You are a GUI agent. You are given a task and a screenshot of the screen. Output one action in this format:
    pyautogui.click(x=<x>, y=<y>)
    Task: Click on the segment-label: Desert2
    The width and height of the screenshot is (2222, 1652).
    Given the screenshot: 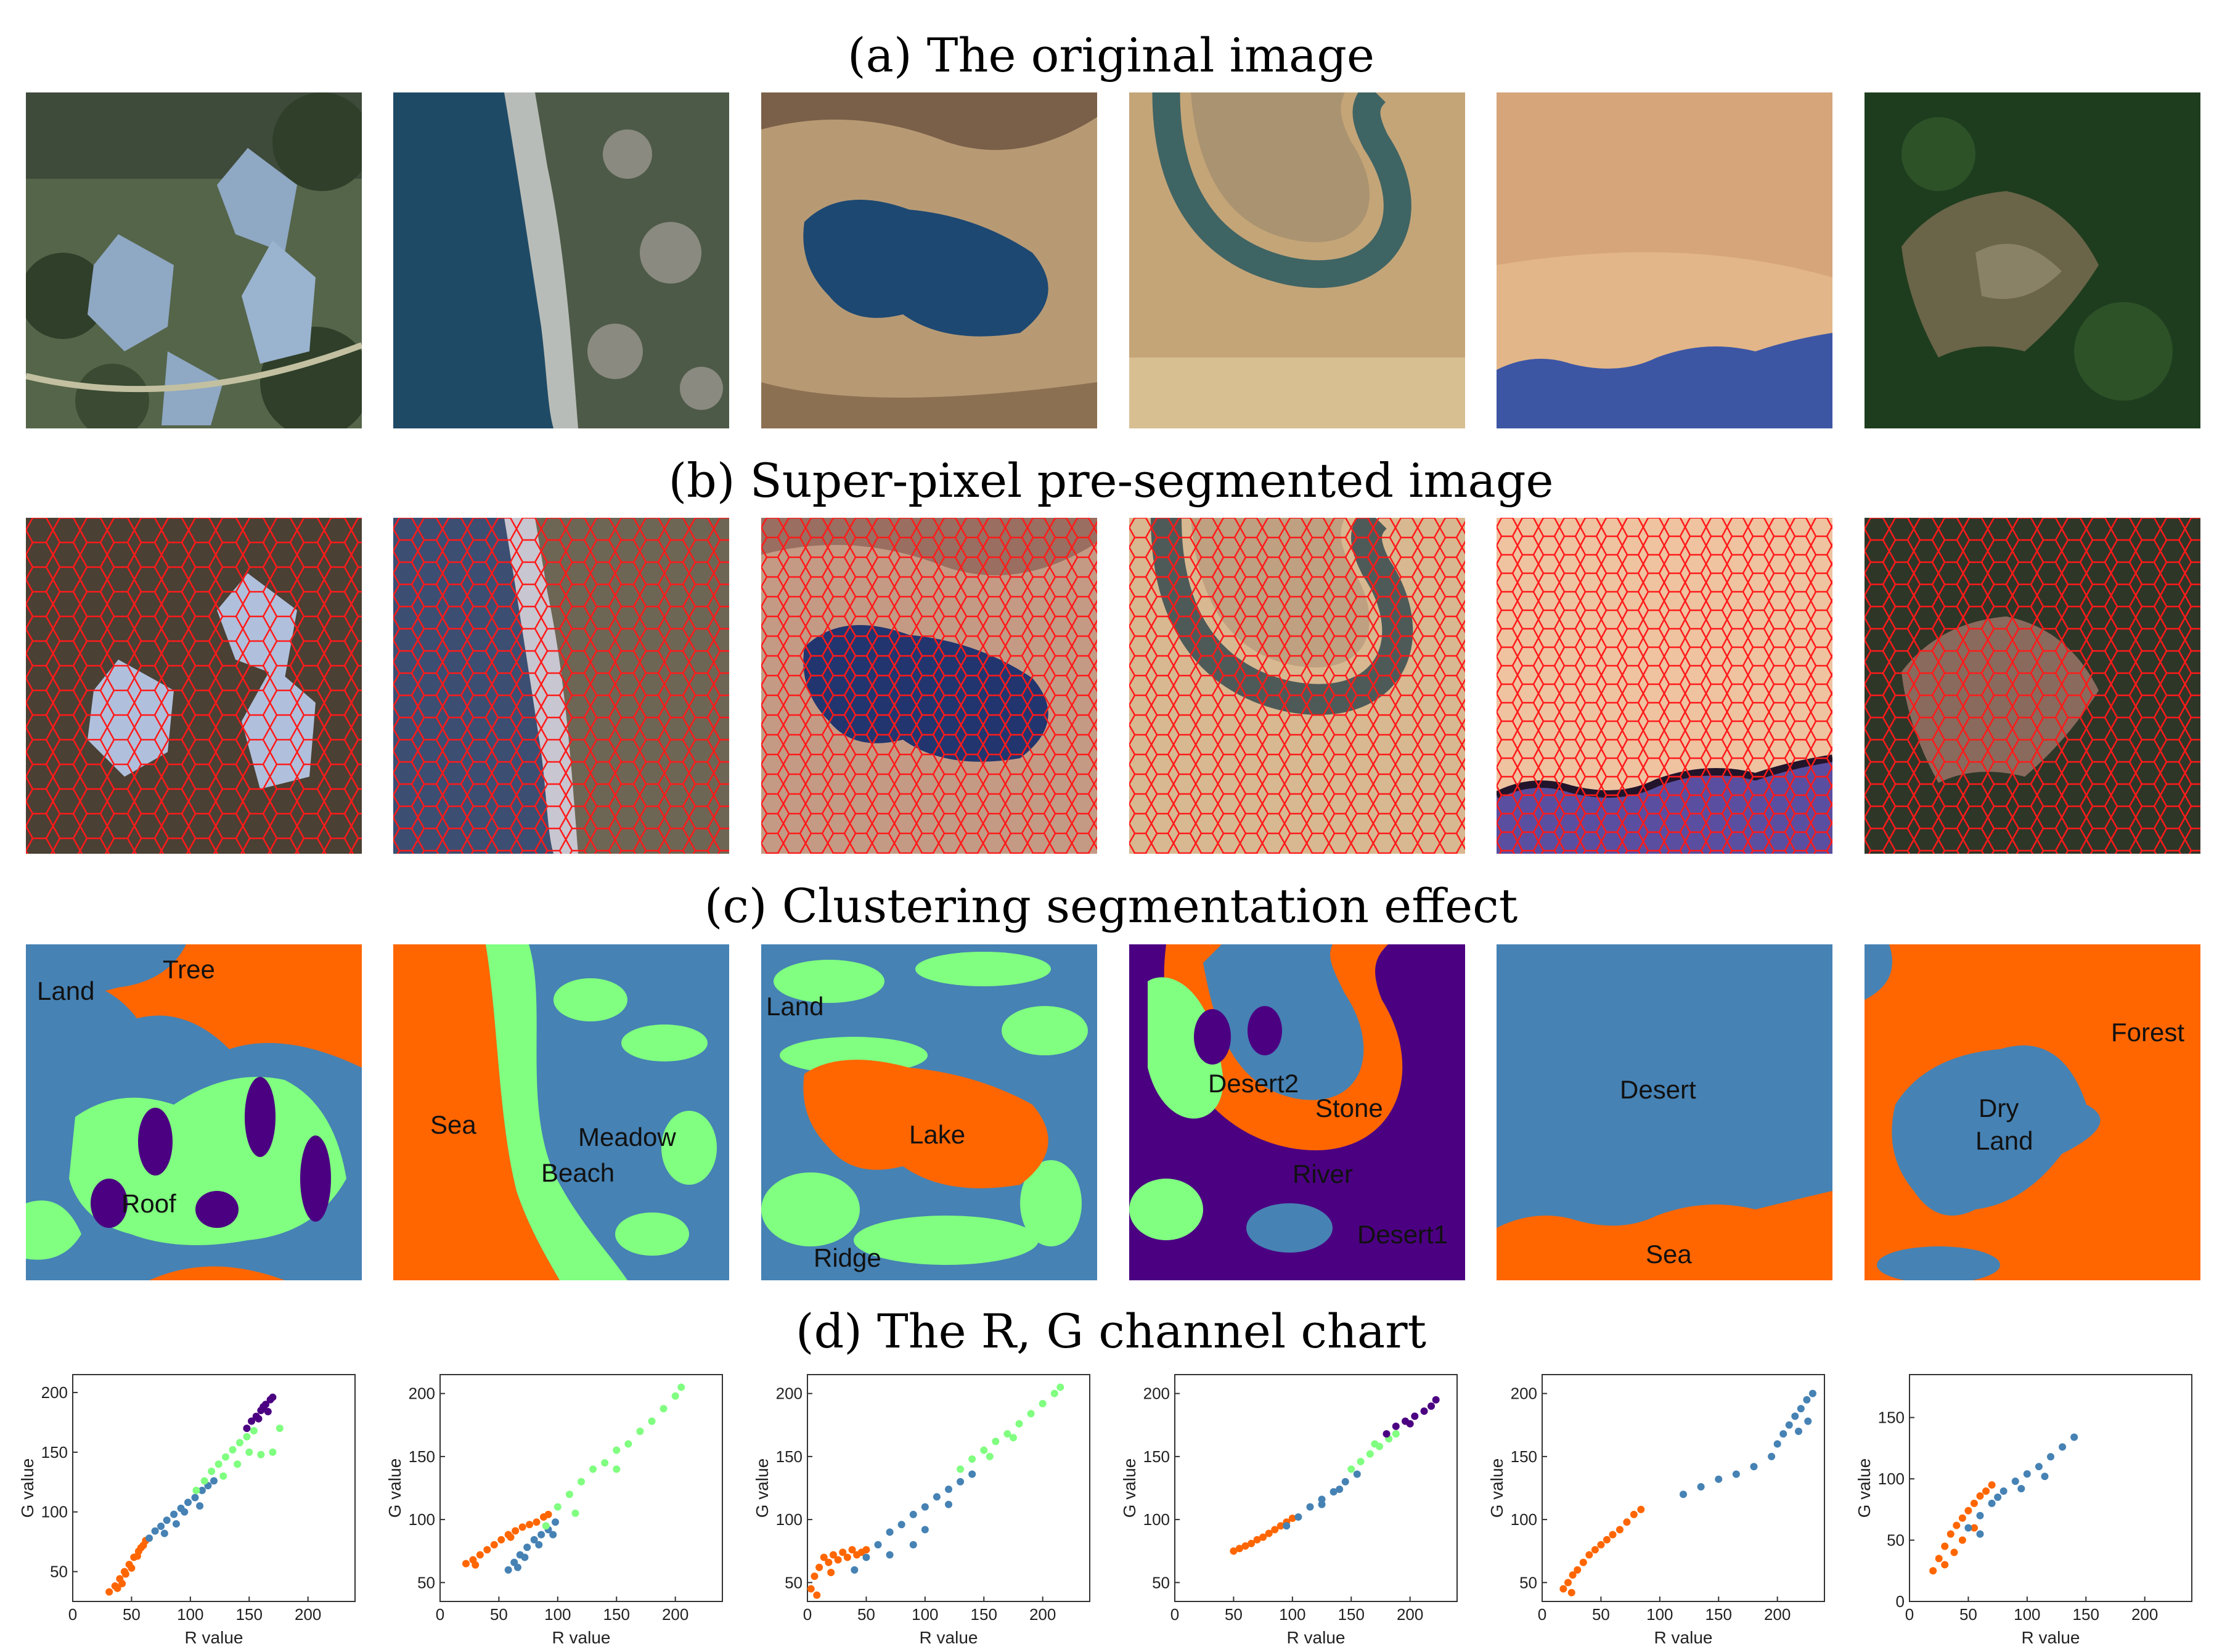 What is the action you would take?
    pyautogui.click(x=1254, y=1083)
    